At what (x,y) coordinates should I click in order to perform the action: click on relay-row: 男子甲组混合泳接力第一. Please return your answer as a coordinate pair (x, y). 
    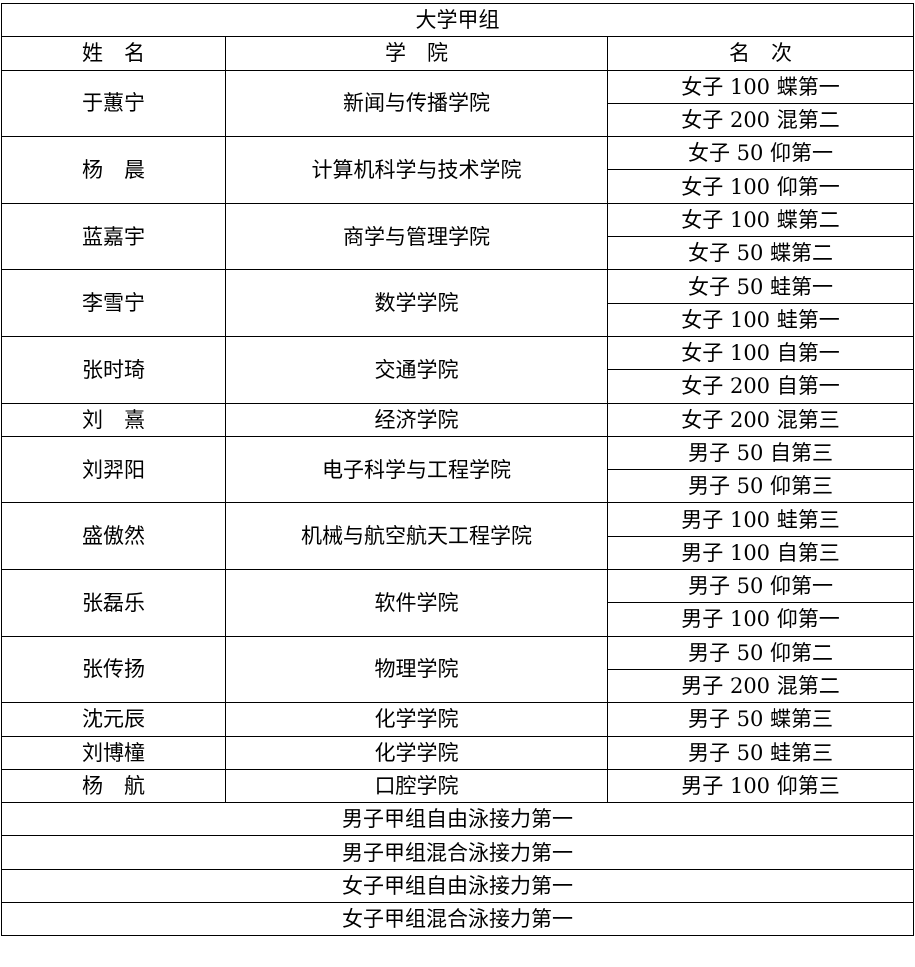
    Looking at the image, I should click on (457, 852).